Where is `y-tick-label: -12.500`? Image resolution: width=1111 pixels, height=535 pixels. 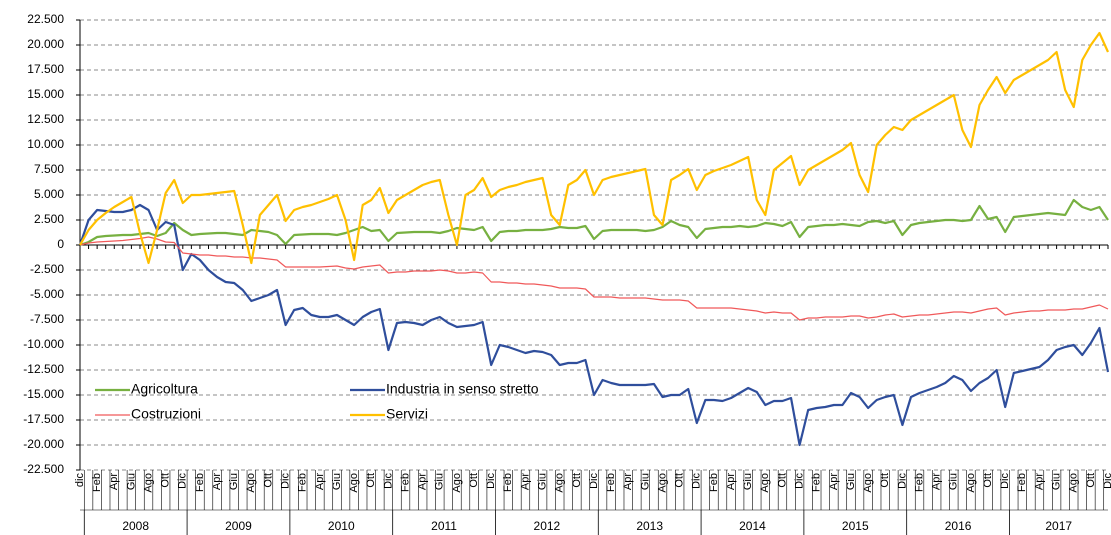 y-tick-label: -12.500 is located at coordinates (43, 369).